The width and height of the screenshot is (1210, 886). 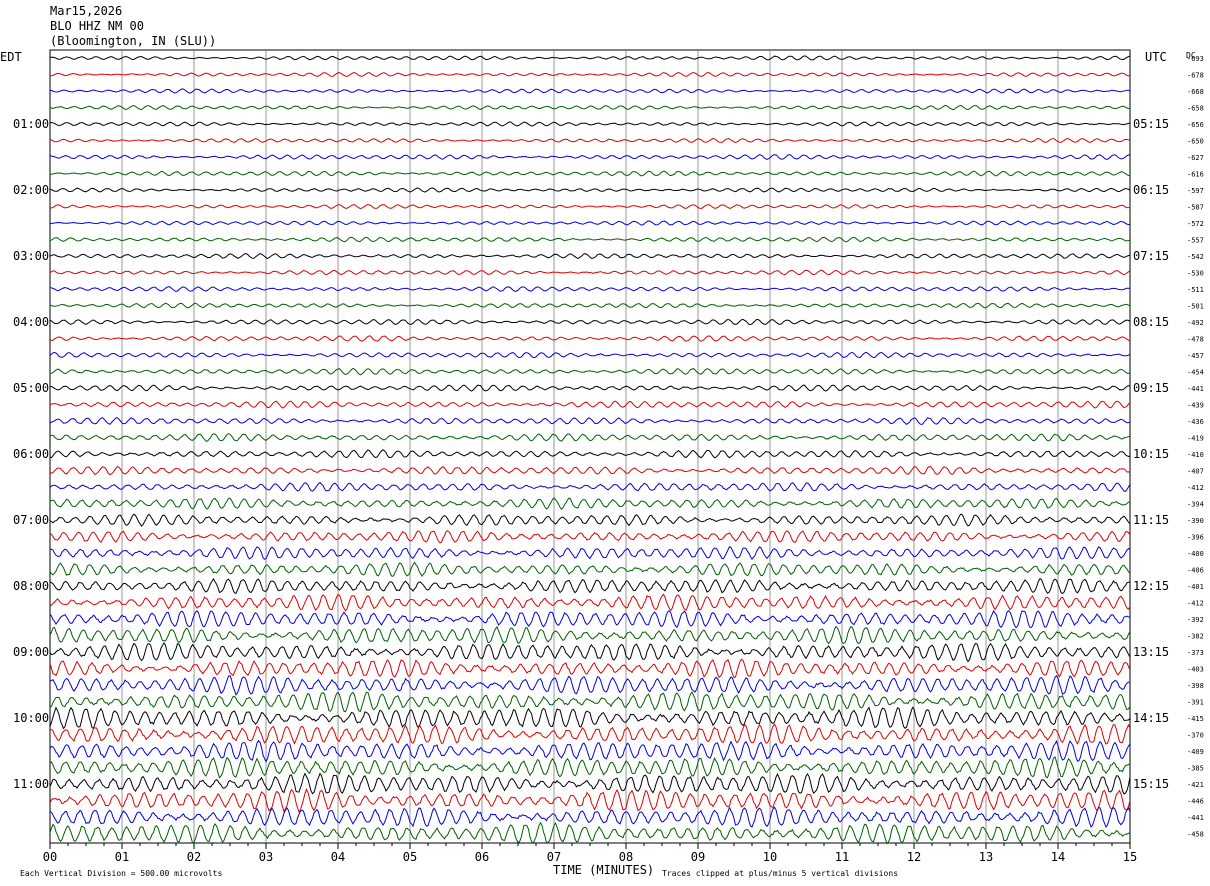 I want to click on dc-offset-label: -396, so click(x=1195, y=538).